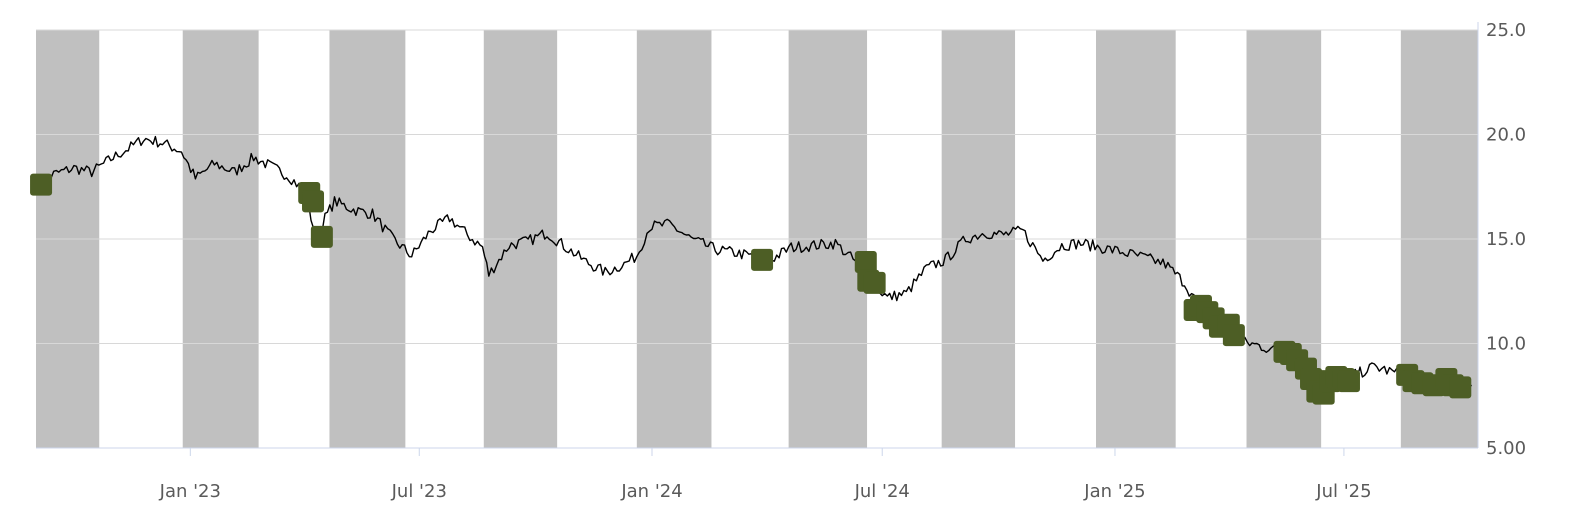 This screenshot has width=1596, height=532. Describe the element at coordinates (1114, 491) in the screenshot. I see `x-tick-label: Jan '25` at that location.